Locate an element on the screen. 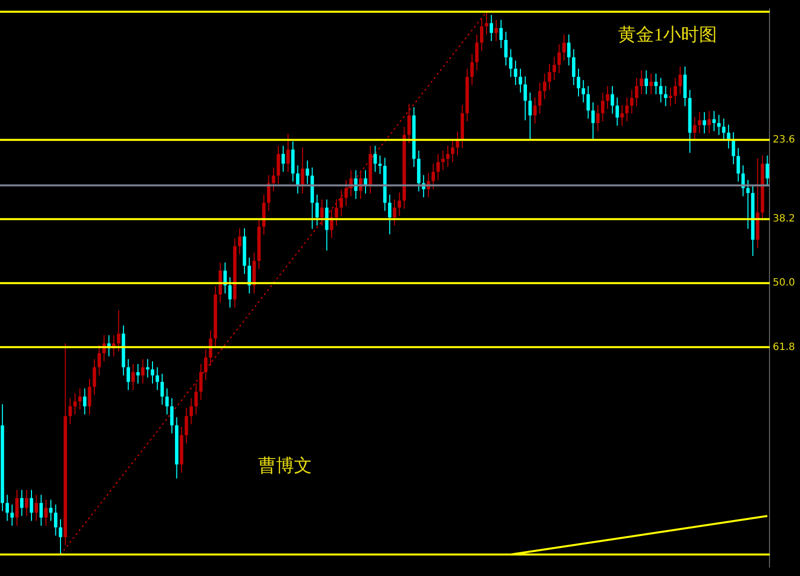 This screenshot has height=576, width=800. text: 黄金1小时图 is located at coordinates (667, 34).